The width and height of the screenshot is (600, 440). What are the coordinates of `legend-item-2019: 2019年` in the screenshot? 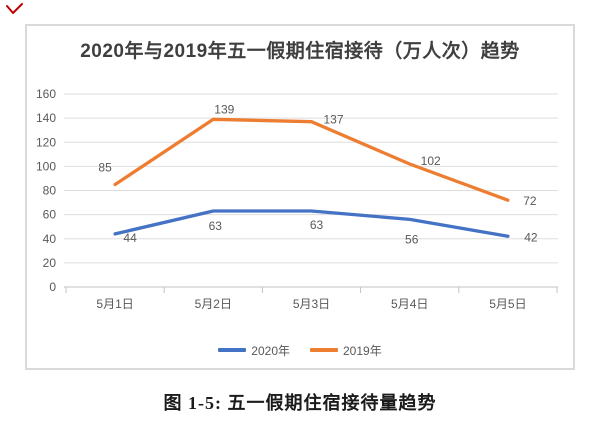 It's located at (346, 350).